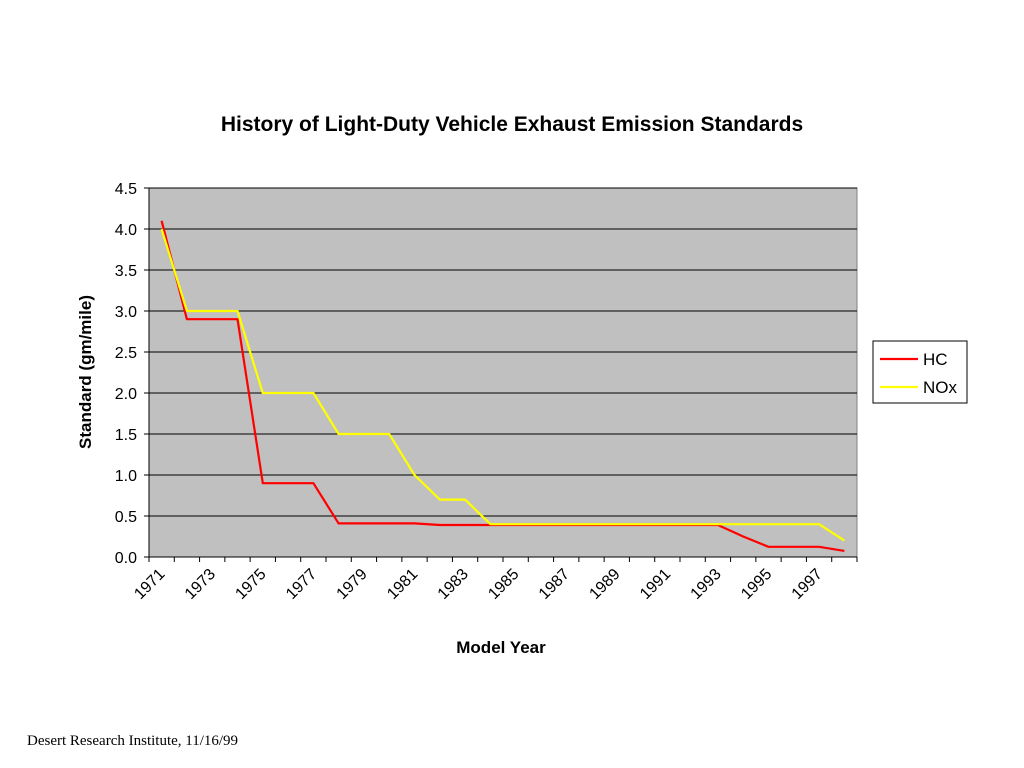 This screenshot has width=1024, height=768. I want to click on y-tick-label: 1.5, so click(126, 435).